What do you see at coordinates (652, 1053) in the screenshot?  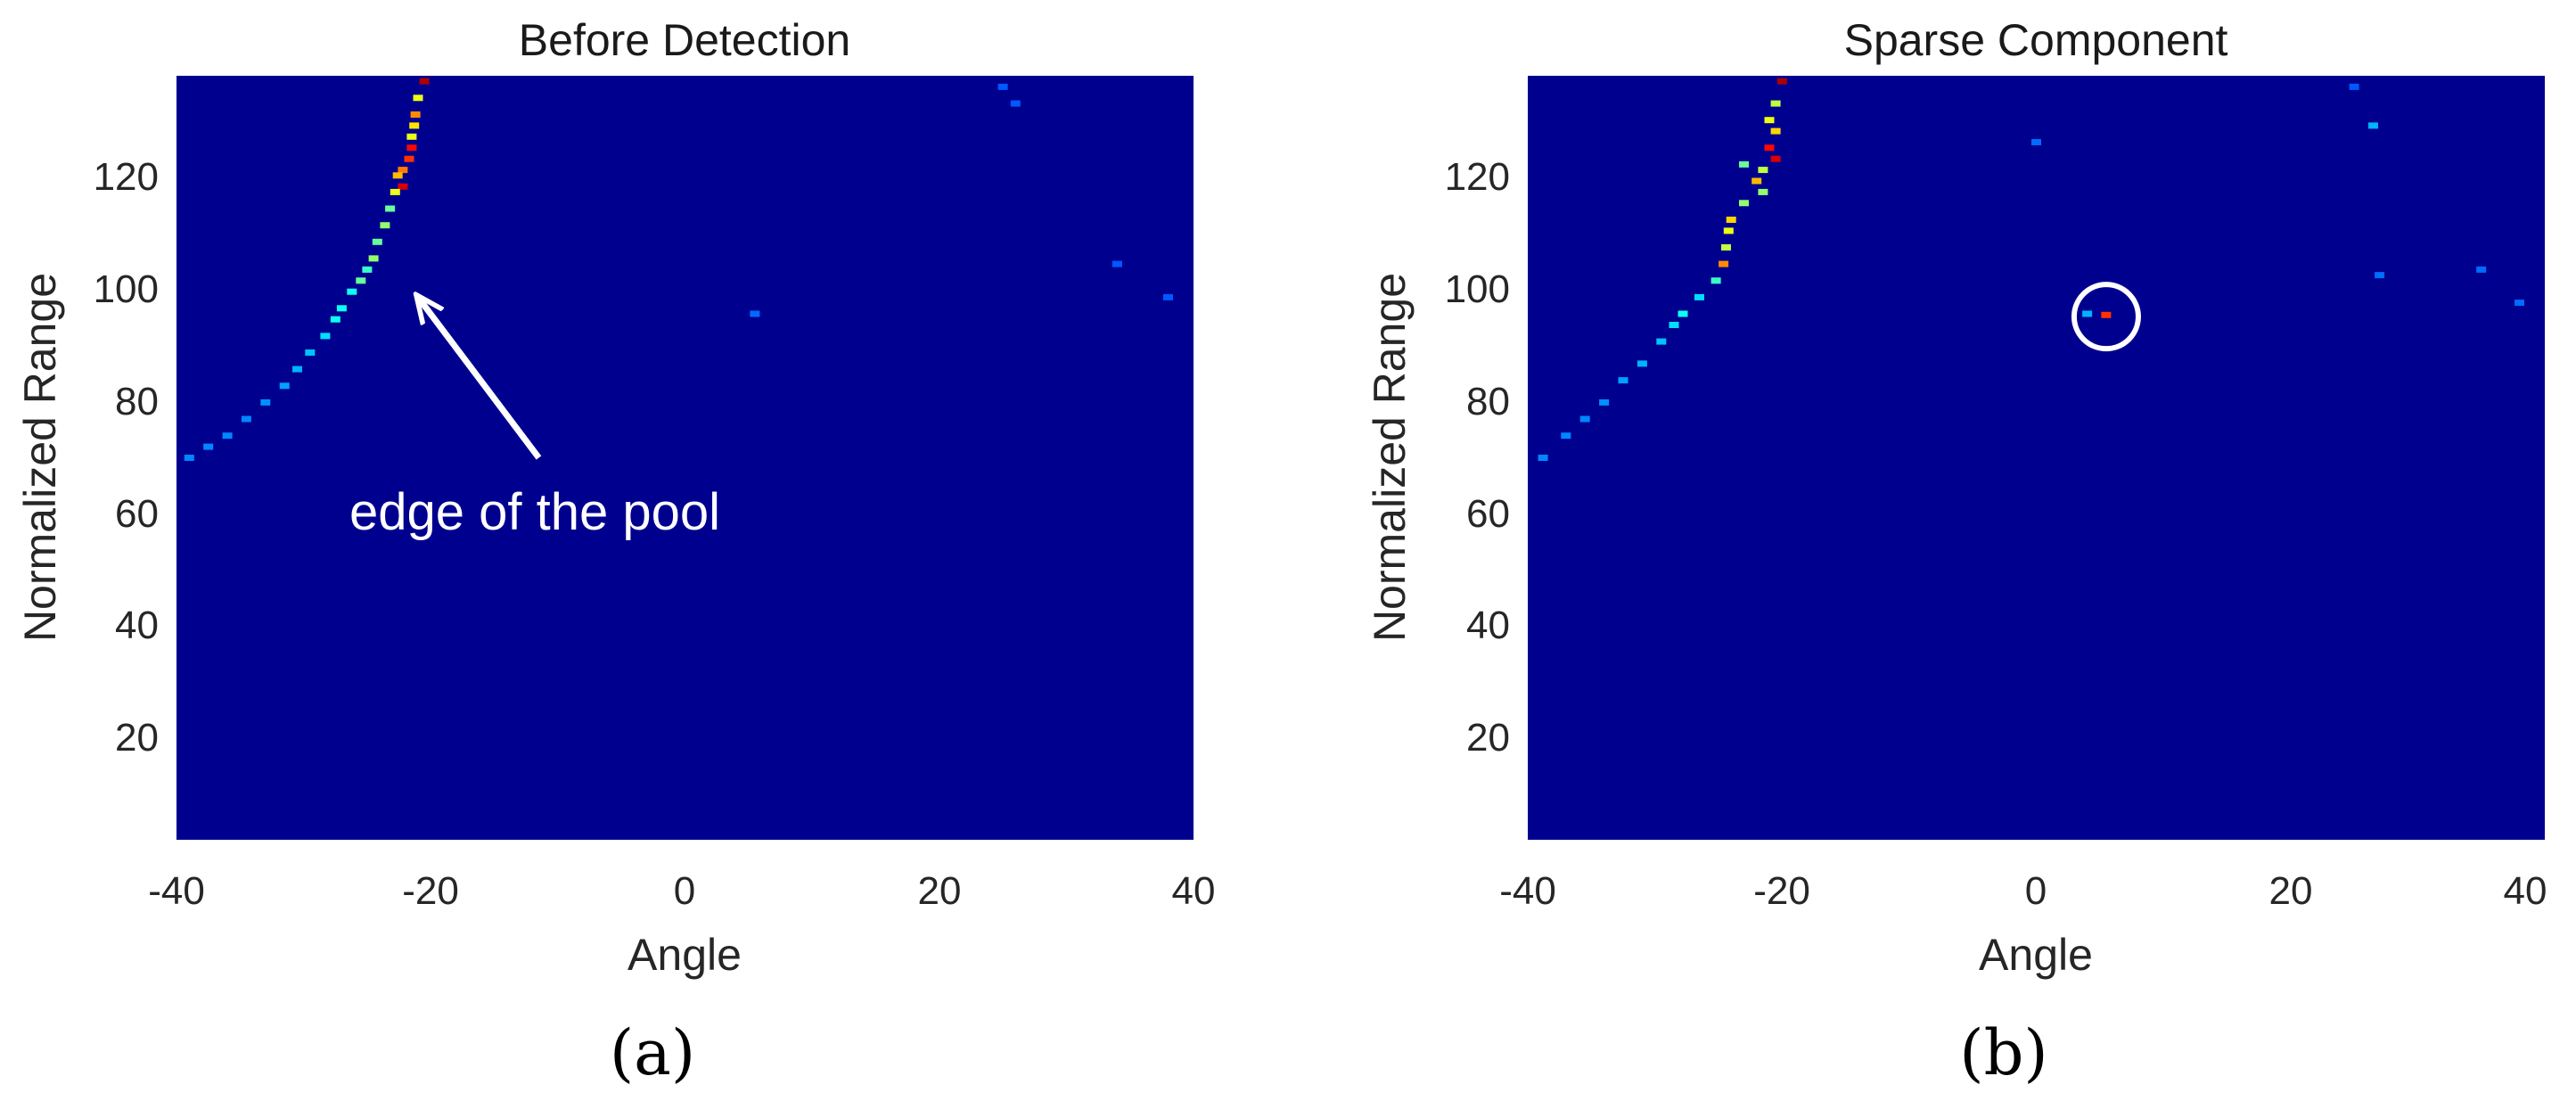 I see `panel-caption: (a)` at bounding box center [652, 1053].